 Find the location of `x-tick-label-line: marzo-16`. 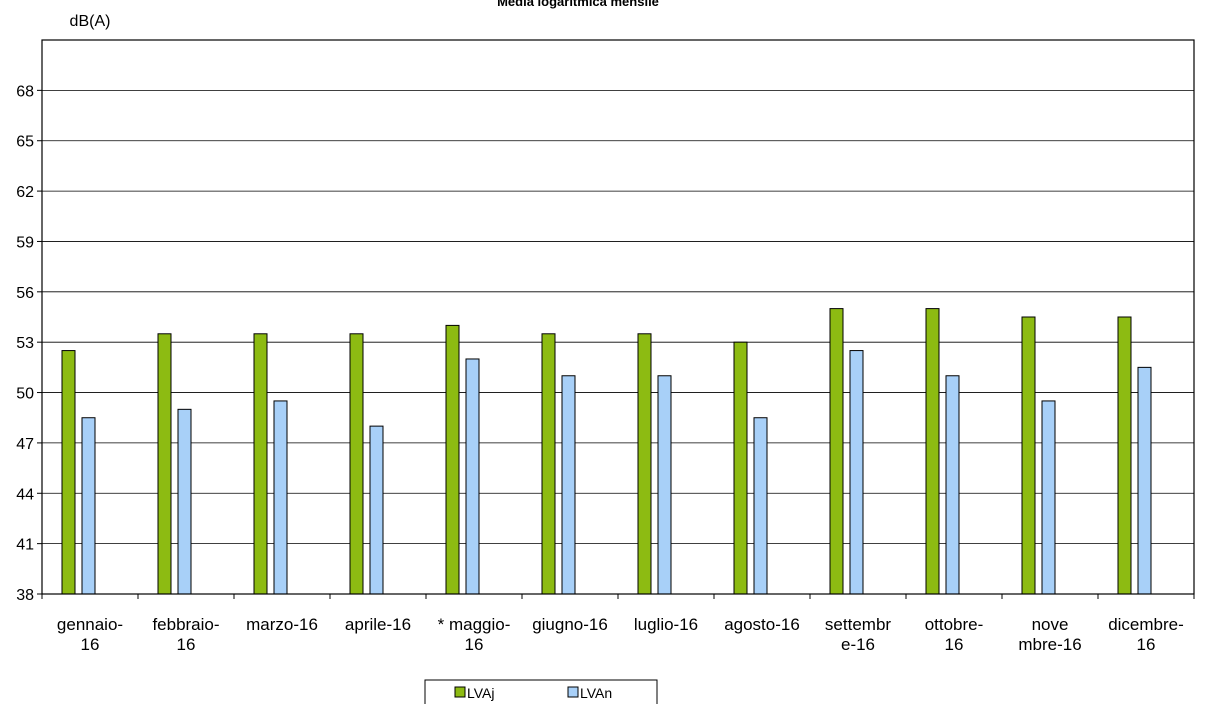

x-tick-label-line: marzo-16 is located at coordinates (282, 624).